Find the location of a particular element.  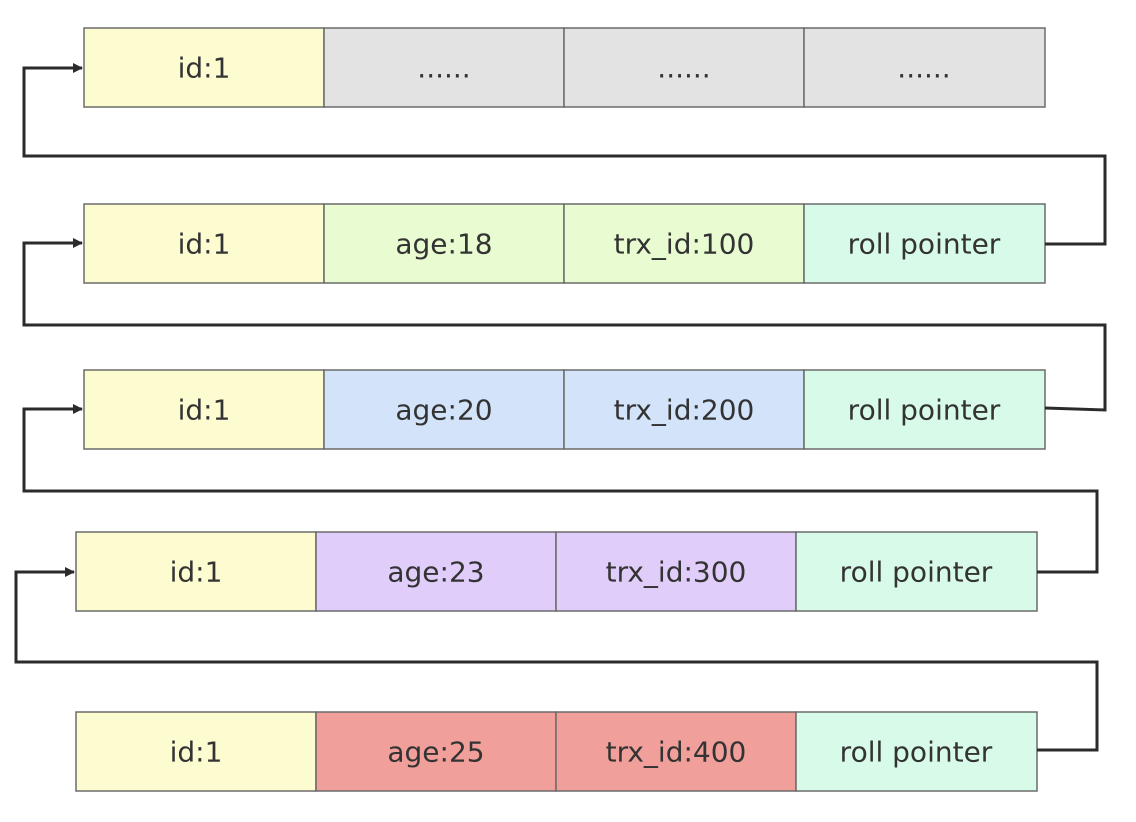

cell-label: trx_id:200 is located at coordinates (684, 410).